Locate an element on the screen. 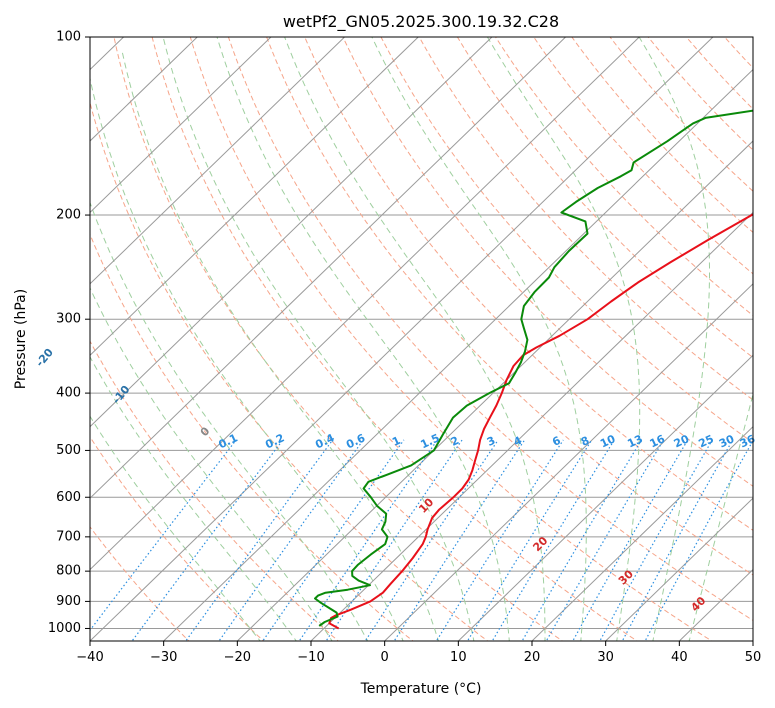 This screenshot has width=775, height=708. x-tick-label: 20 is located at coordinates (532, 657).